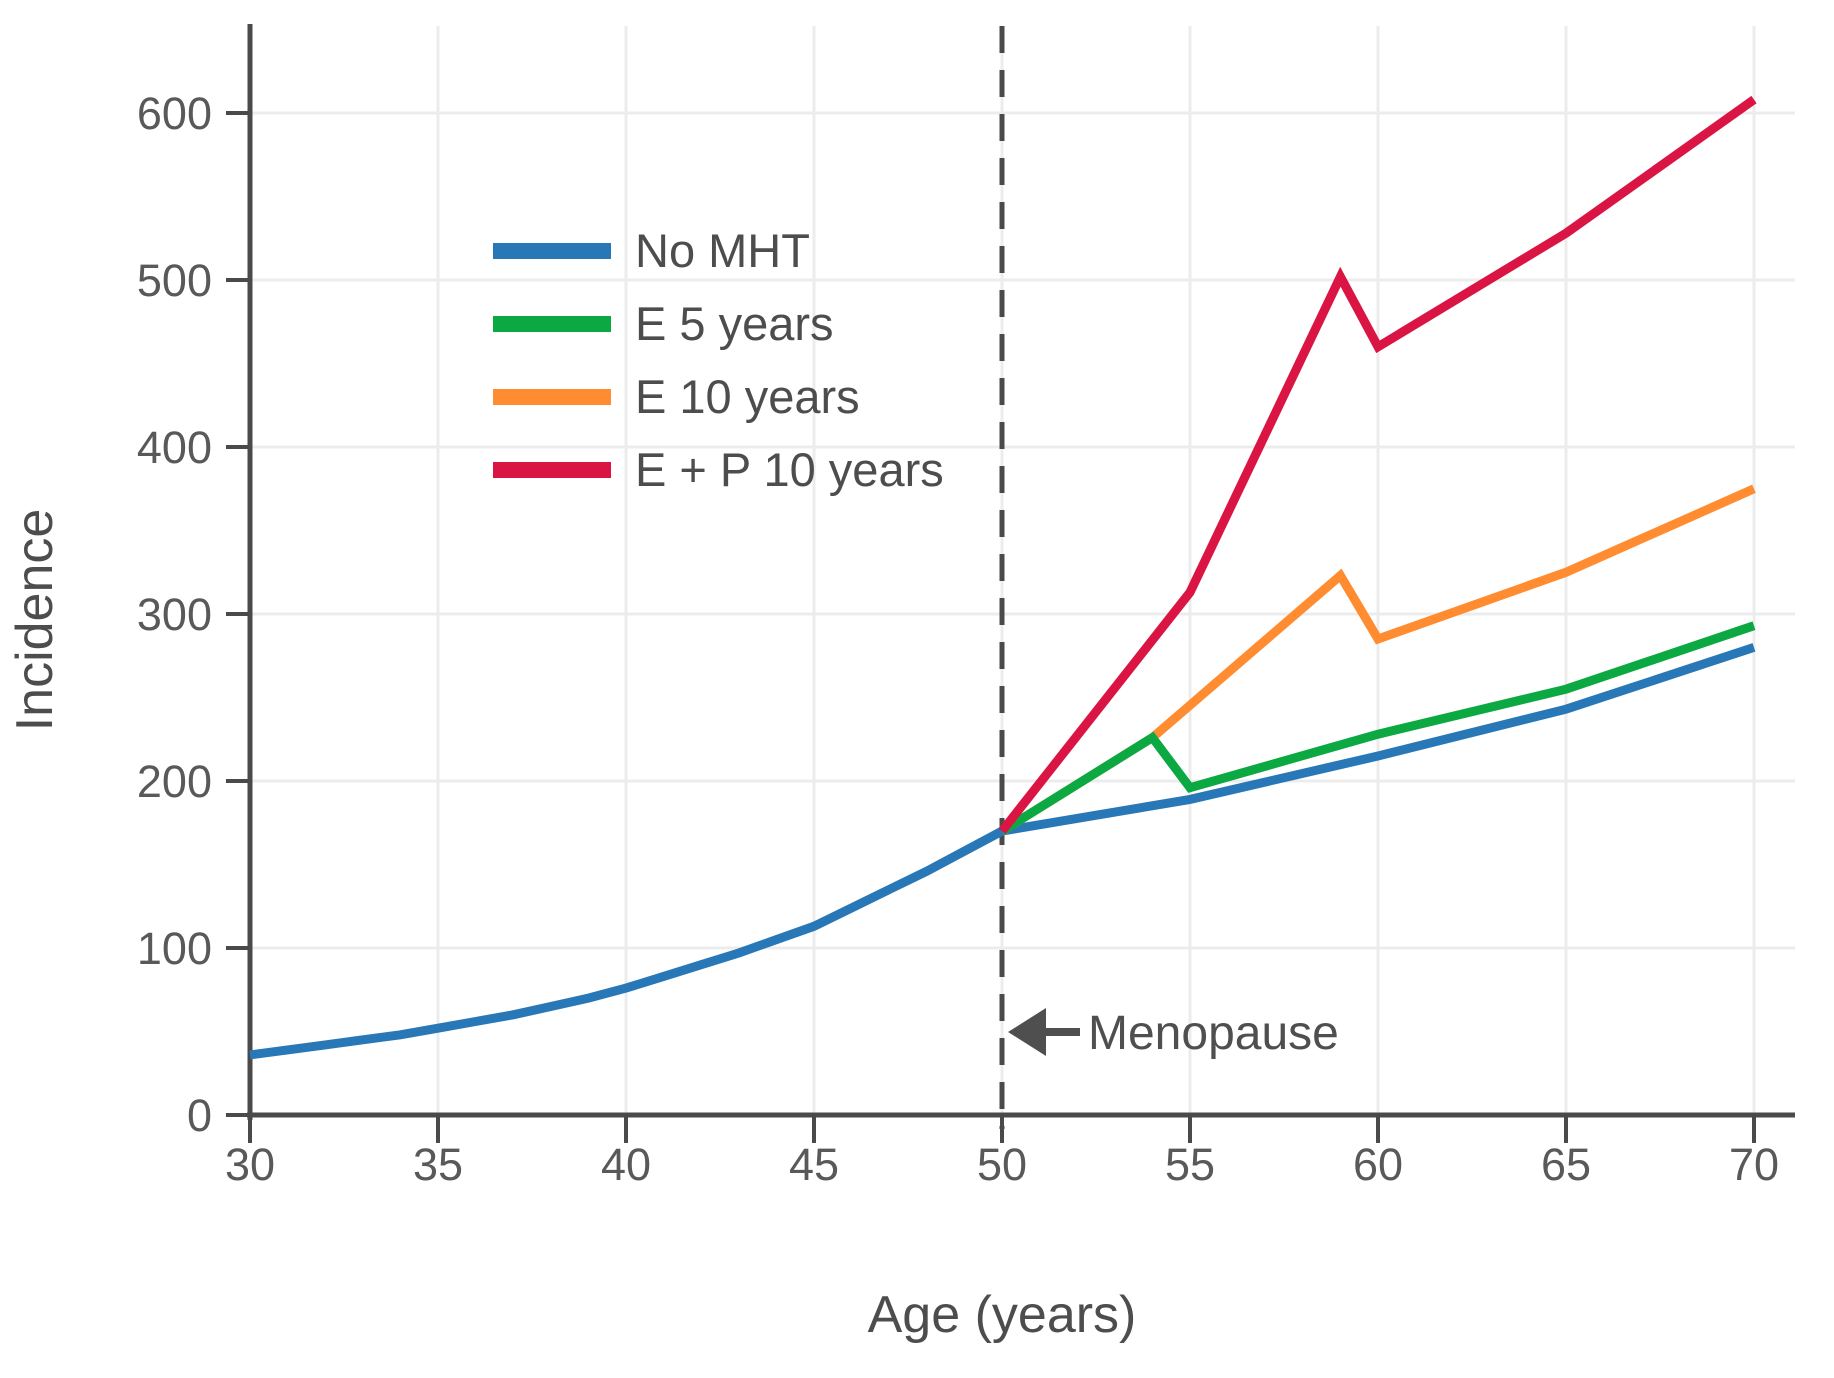  I want to click on x-tick-label: 35, so click(438, 1164).